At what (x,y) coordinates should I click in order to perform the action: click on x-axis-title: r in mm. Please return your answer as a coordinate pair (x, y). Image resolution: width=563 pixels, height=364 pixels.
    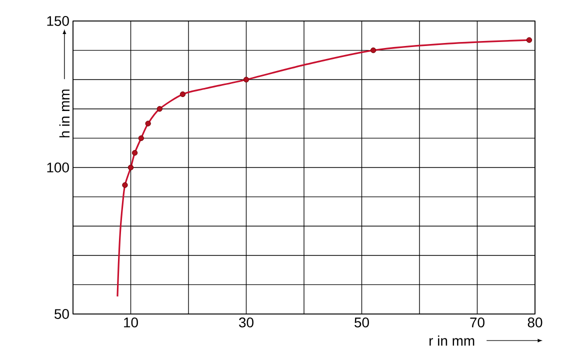
    Looking at the image, I should click on (452, 341).